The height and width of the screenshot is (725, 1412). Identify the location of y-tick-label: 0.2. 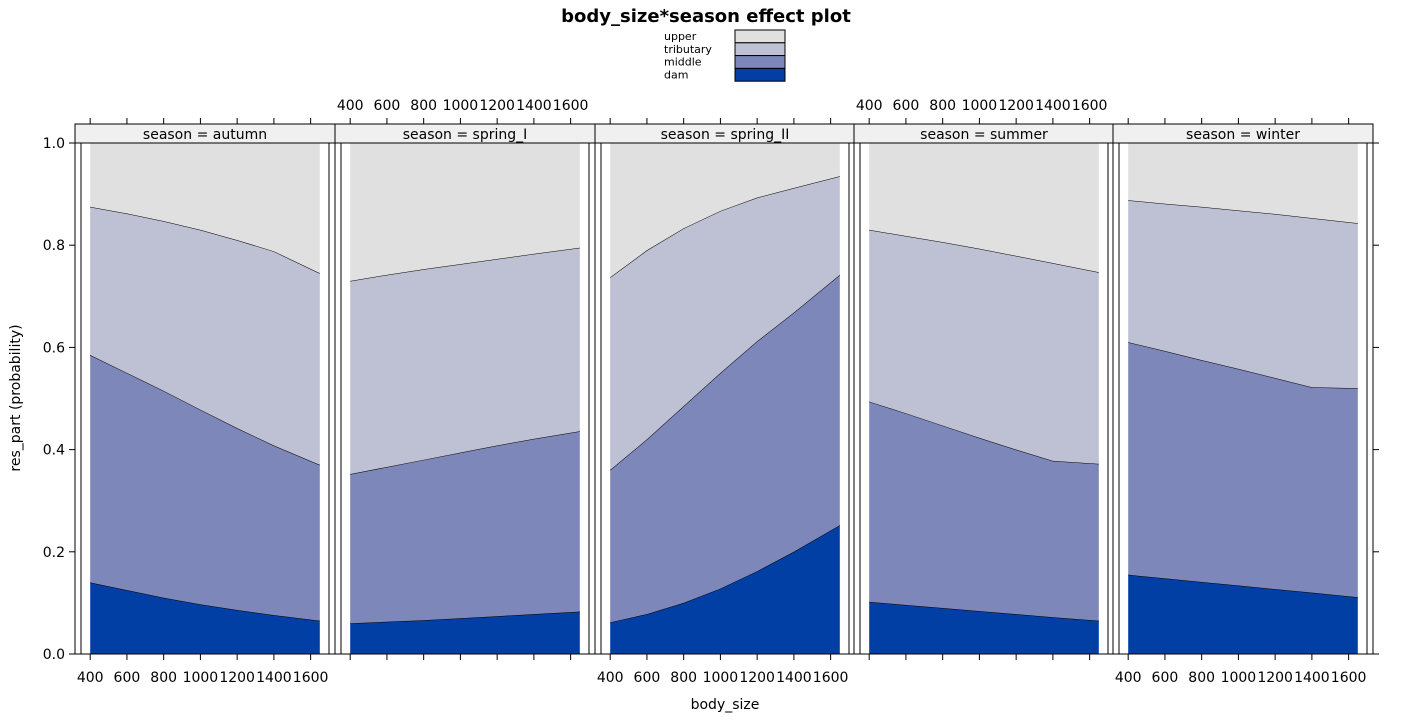
(54, 553).